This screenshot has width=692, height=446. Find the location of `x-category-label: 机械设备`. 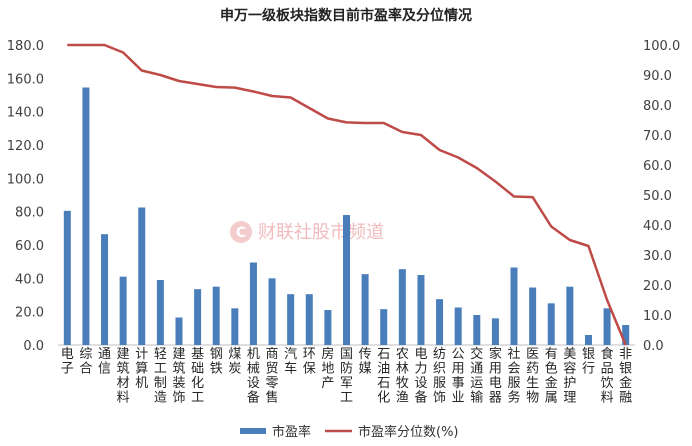

x-category-label: 机械设备 is located at coordinates (253, 376).